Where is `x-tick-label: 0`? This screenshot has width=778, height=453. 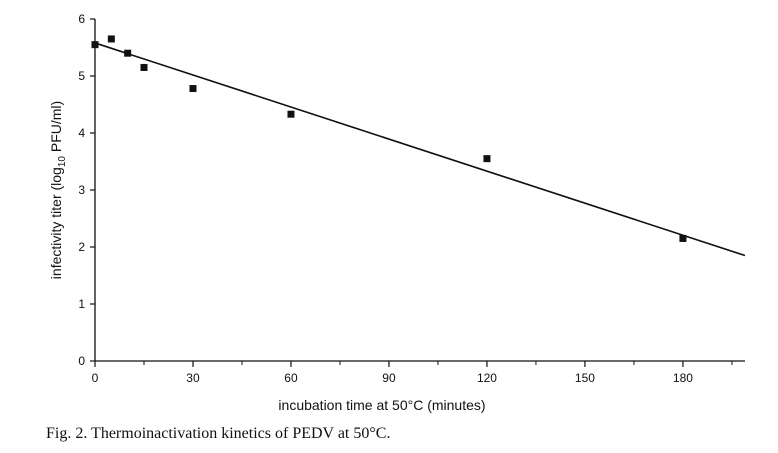 x-tick-label: 0 is located at coordinates (95, 378).